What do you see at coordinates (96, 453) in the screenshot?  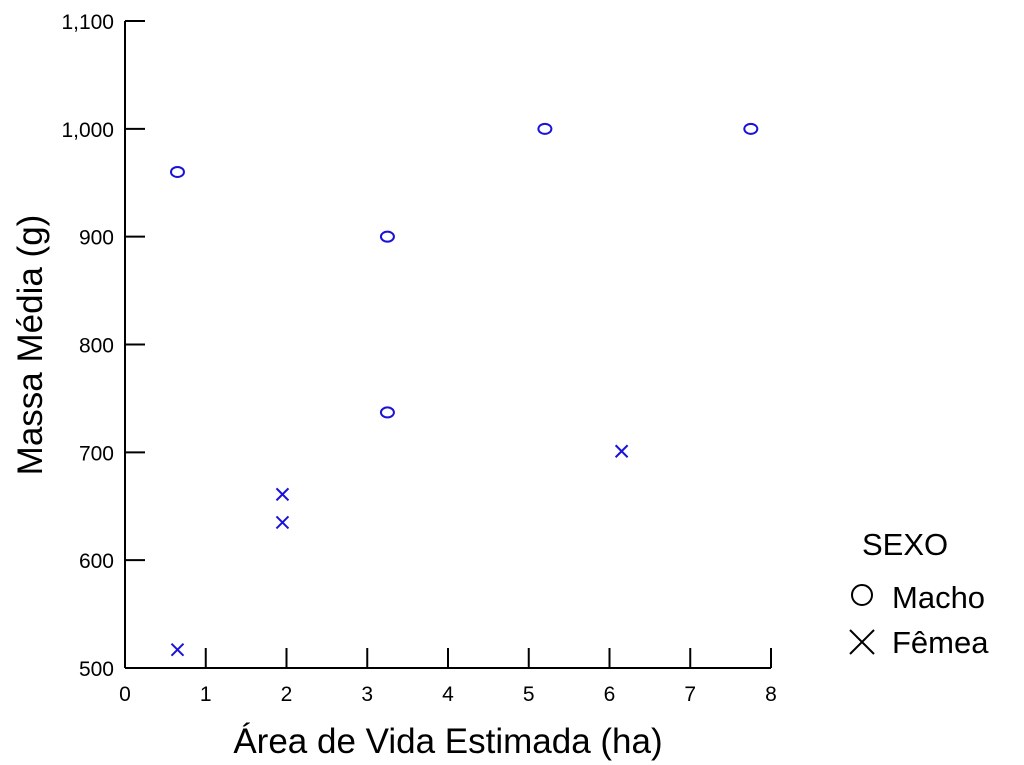 I see `y-tick-label: 700` at bounding box center [96, 453].